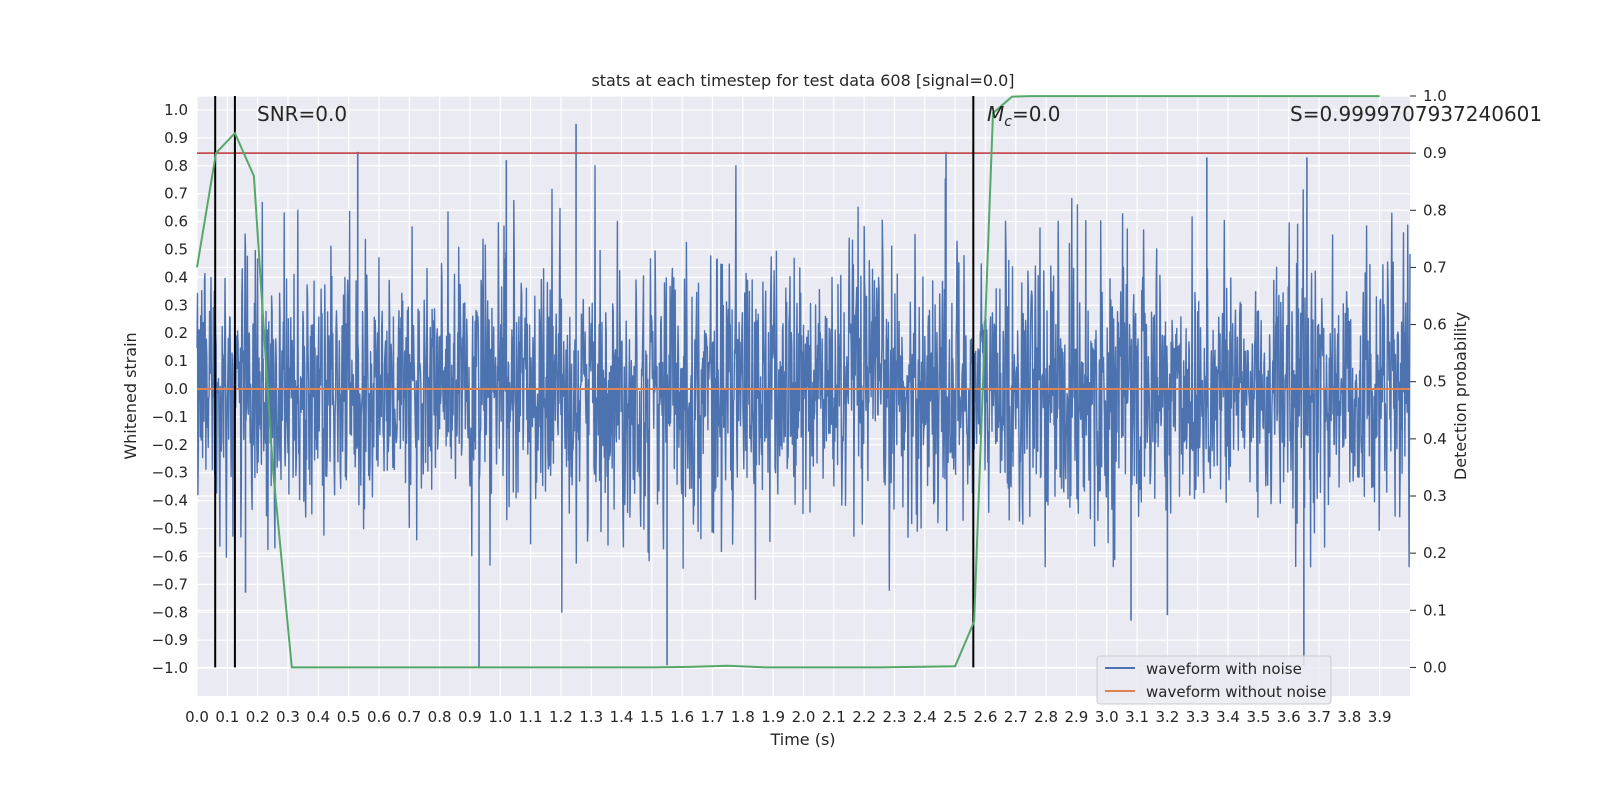 The height and width of the screenshot is (800, 1600). I want to click on y-tick-label: −0.7, so click(170, 584).